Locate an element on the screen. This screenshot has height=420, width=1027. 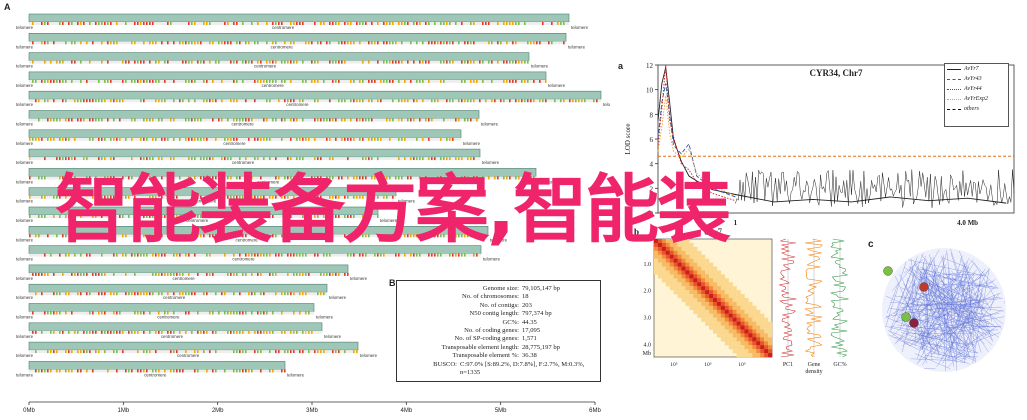
centromere-label: centromere is located at coordinates (243, 162).